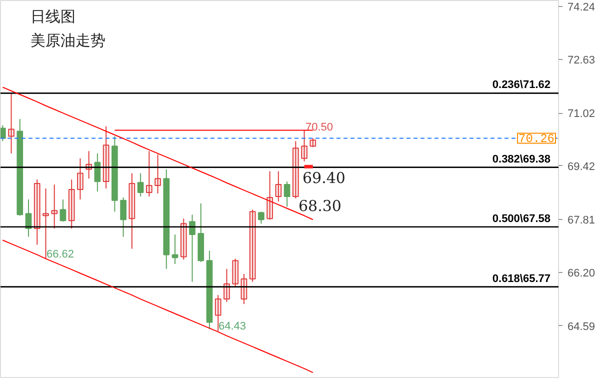 The height and width of the screenshot is (381, 616). Describe the element at coordinates (582, 7) in the screenshot. I see `y-tick-label: 74.24` at that location.